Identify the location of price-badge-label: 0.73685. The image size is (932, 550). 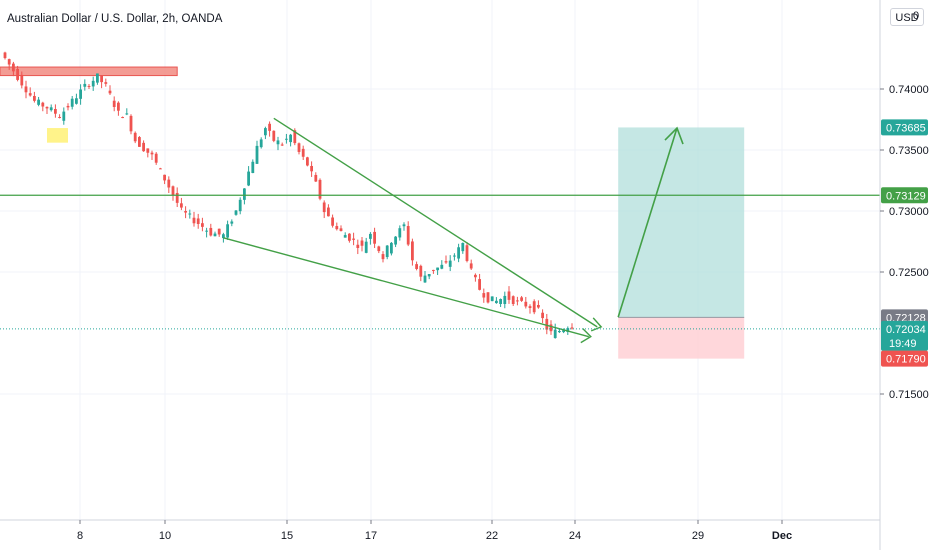
(906, 128).